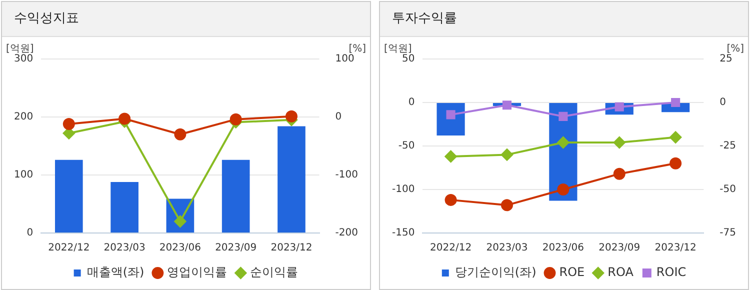  I want to click on y-tick-label: 100, so click(24, 175).